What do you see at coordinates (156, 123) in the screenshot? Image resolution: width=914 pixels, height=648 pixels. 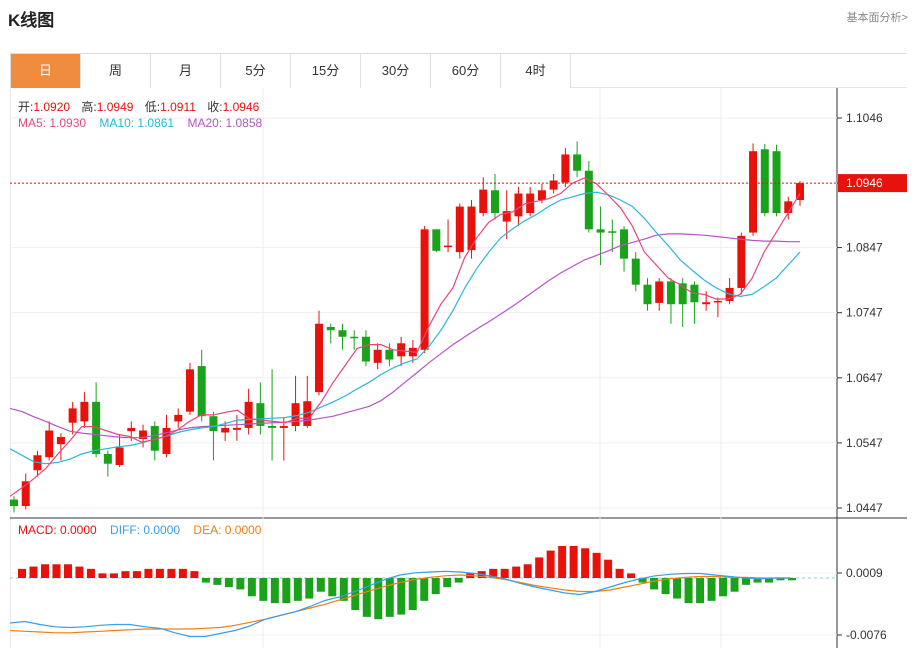 I see `ma10-value: 1.0861` at bounding box center [156, 123].